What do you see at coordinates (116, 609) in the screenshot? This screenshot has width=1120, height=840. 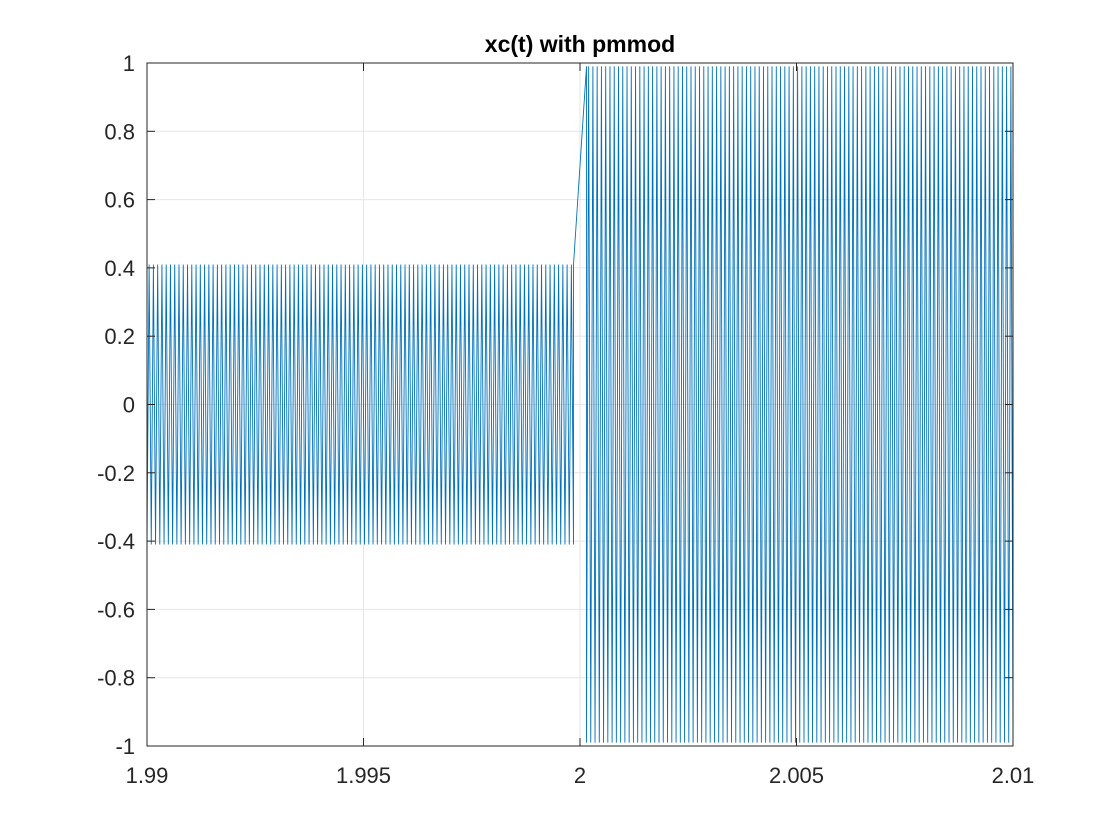 I see `y-tick-label: -0.6` at bounding box center [116, 609].